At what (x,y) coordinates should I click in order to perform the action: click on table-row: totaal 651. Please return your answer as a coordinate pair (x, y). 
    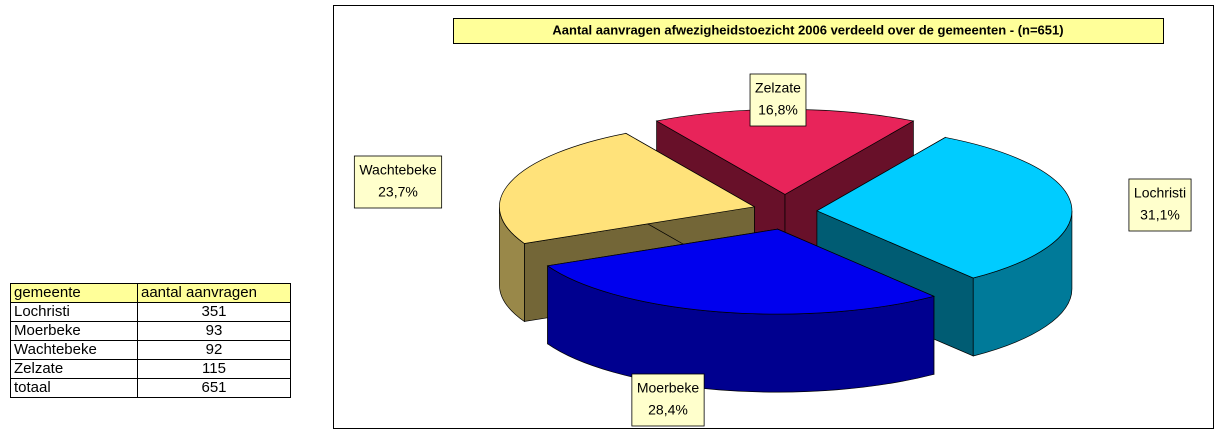
    Looking at the image, I should click on (150, 388).